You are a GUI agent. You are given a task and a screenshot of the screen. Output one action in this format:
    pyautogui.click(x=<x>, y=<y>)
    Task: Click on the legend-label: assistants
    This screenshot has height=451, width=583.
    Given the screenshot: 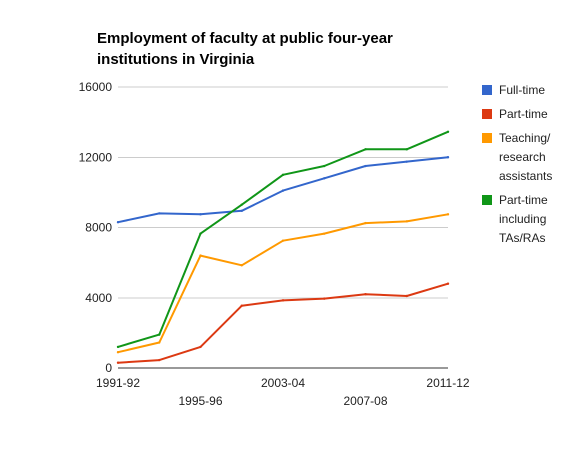 What is the action you would take?
    pyautogui.click(x=525, y=176)
    